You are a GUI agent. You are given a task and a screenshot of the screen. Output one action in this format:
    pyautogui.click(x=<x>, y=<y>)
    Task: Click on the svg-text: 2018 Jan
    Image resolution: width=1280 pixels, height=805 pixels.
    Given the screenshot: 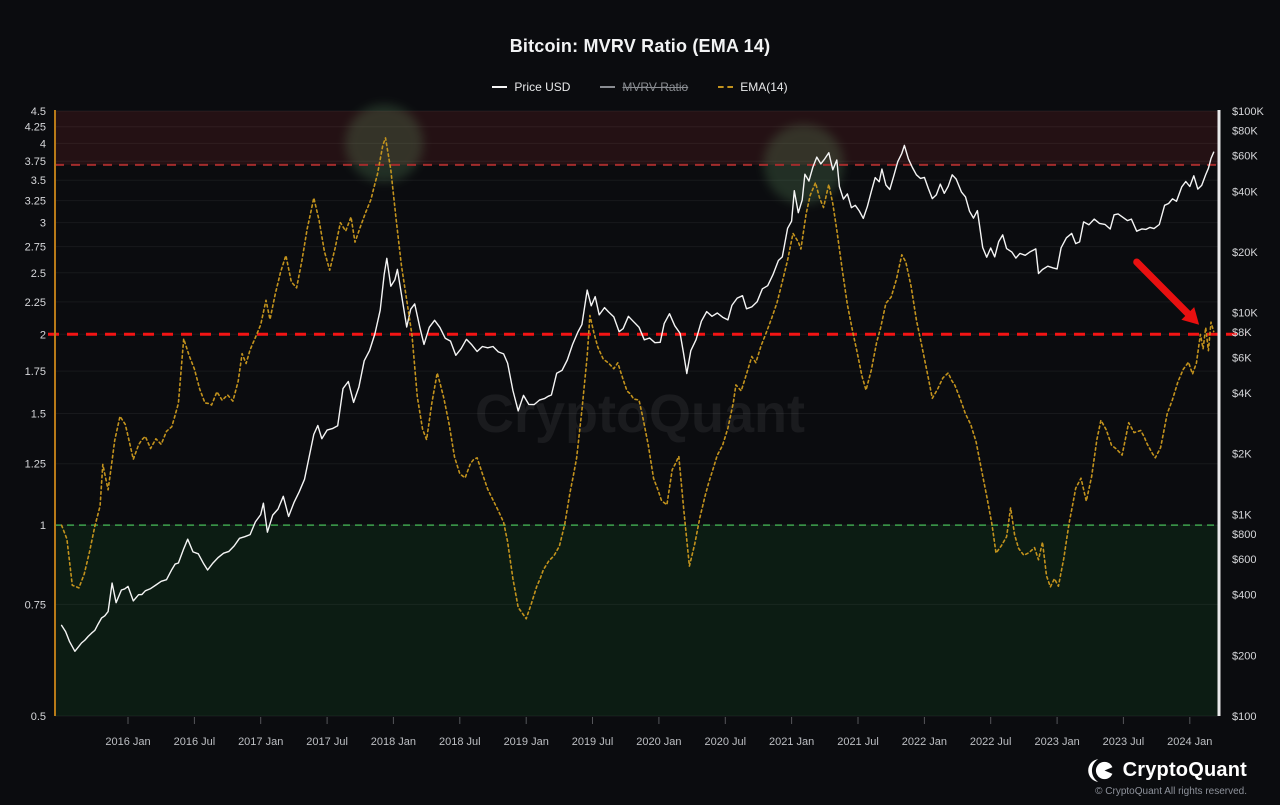 What is the action you would take?
    pyautogui.click(x=393, y=742)
    